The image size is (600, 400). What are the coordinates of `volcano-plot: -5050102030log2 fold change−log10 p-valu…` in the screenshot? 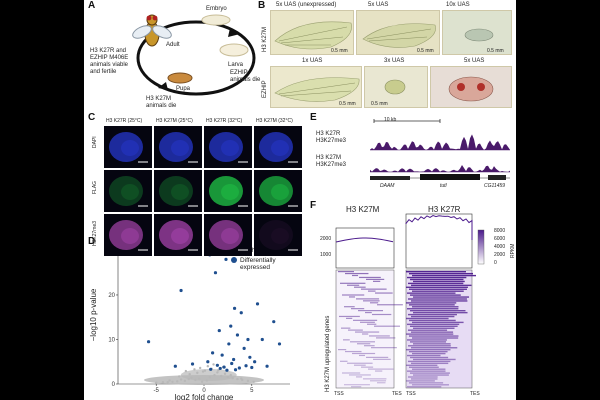 It's located at (189, 323).